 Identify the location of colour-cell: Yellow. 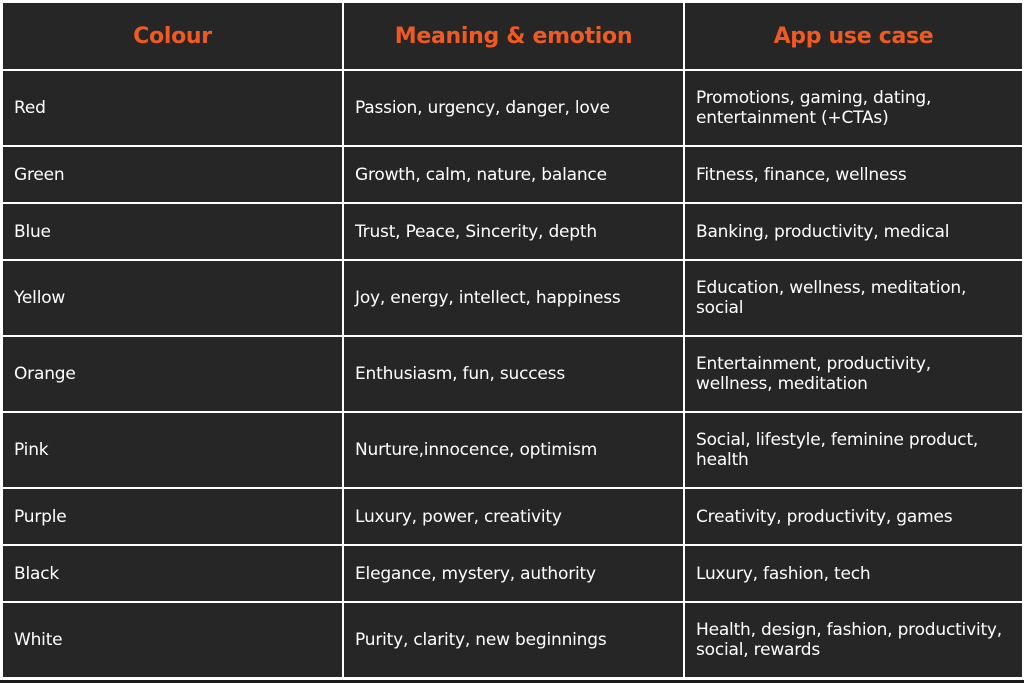
(172, 298).